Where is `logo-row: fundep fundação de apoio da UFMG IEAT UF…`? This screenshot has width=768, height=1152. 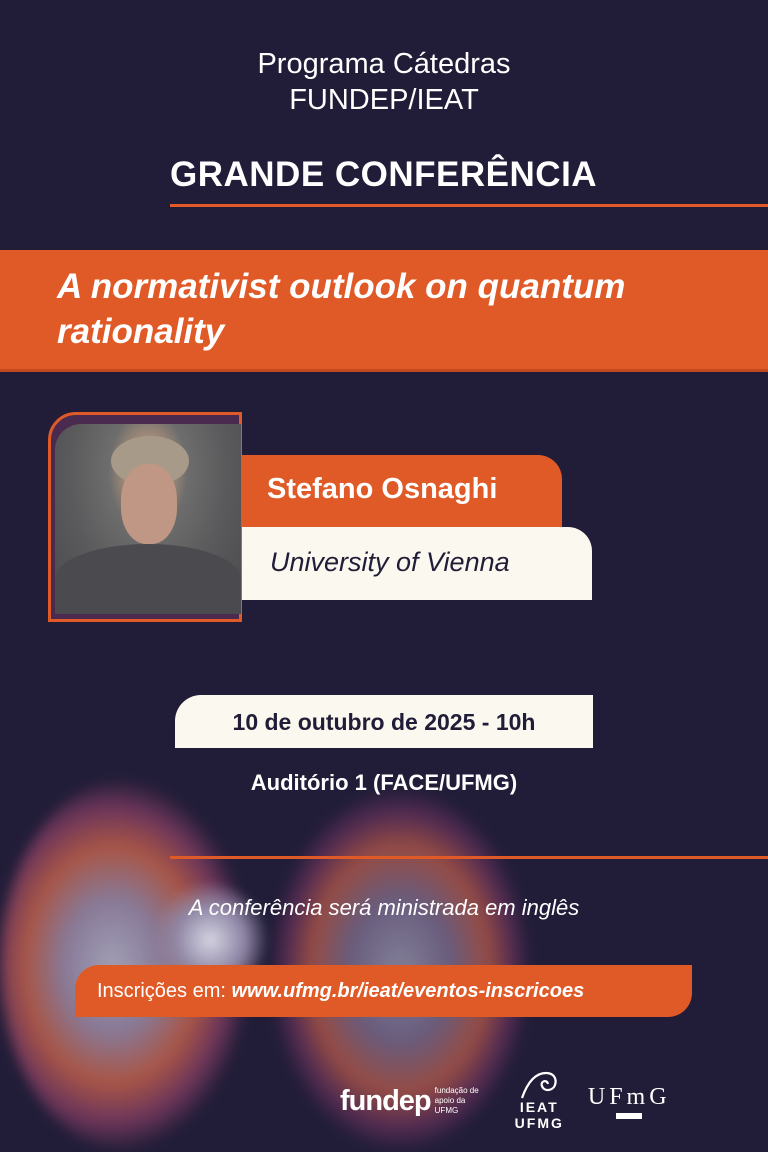 logo-row: fundep fundação de apoio da UFMG IEAT UF… is located at coordinates (540, 1101).